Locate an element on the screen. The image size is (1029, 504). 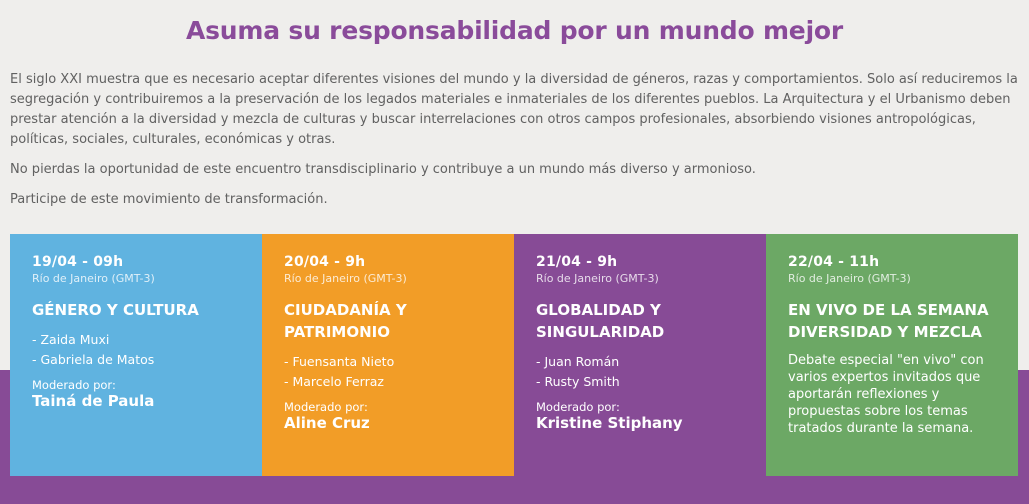
session-date: 22/04 - 11h is located at coordinates (834, 262).